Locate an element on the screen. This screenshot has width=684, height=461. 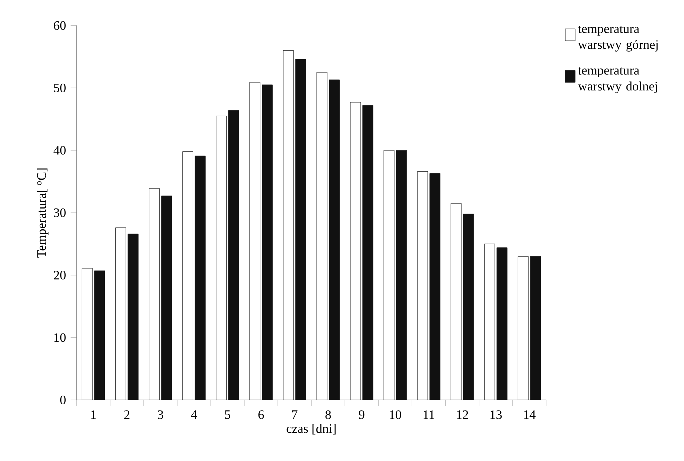
x-tick-label: 1 is located at coordinates (94, 415).